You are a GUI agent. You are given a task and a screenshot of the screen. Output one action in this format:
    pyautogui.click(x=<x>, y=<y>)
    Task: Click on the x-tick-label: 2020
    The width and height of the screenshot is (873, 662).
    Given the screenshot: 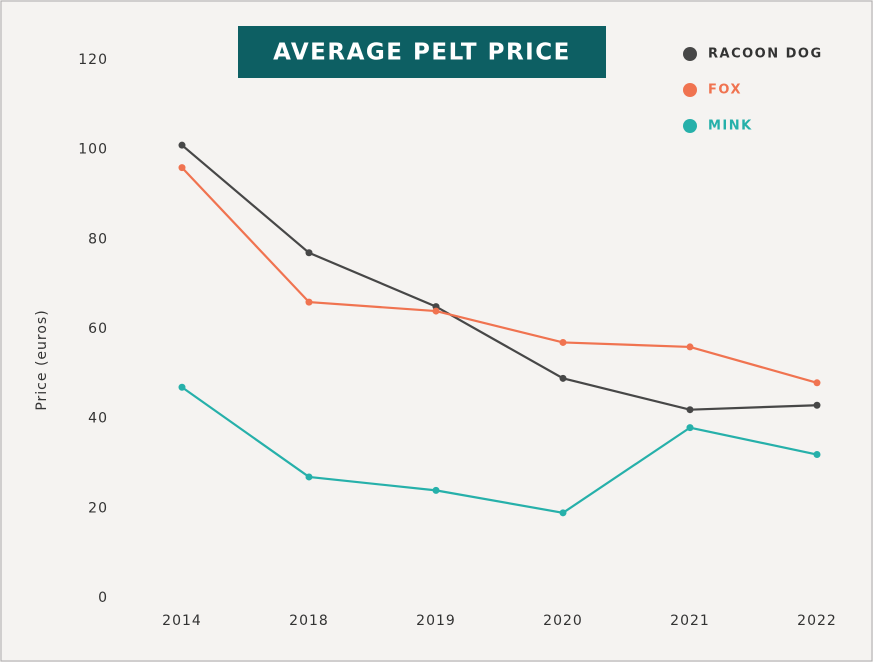 What is the action you would take?
    pyautogui.click(x=563, y=621)
    